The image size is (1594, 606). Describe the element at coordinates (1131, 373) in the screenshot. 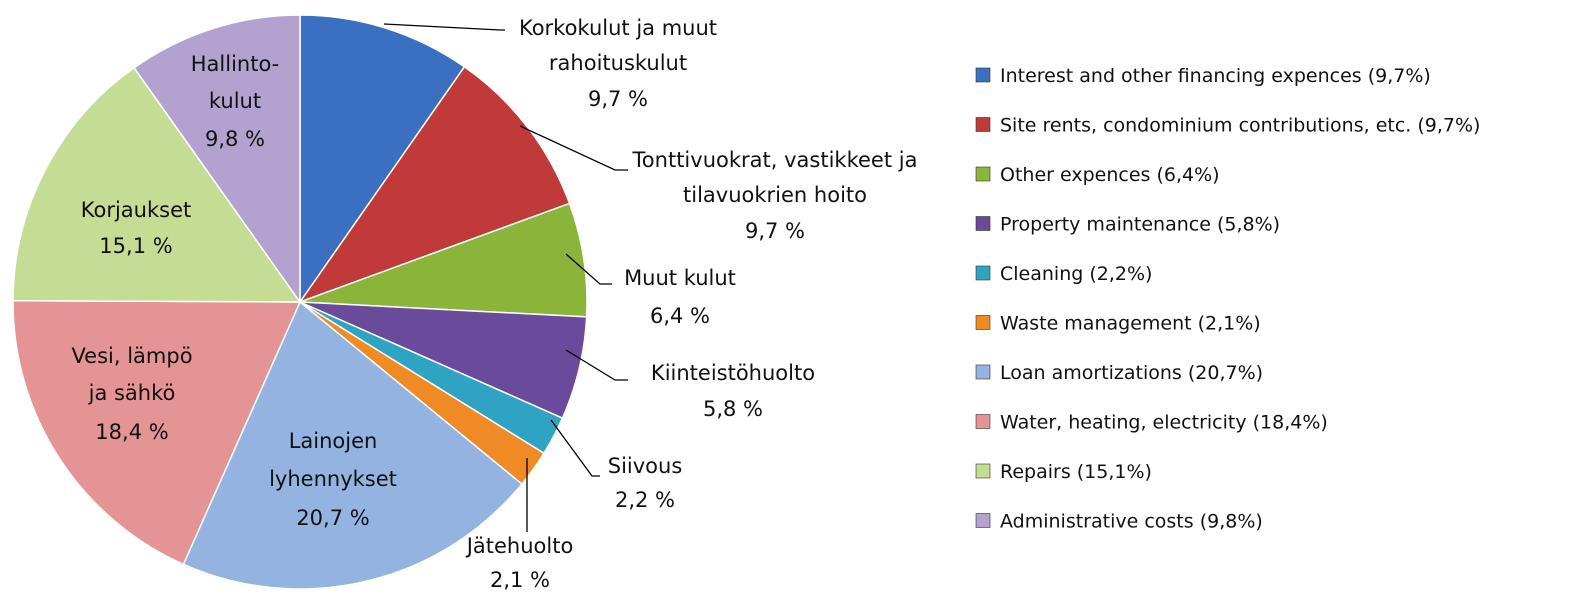

I see `legend-label: Loan amortizations (20,7%)` at that location.